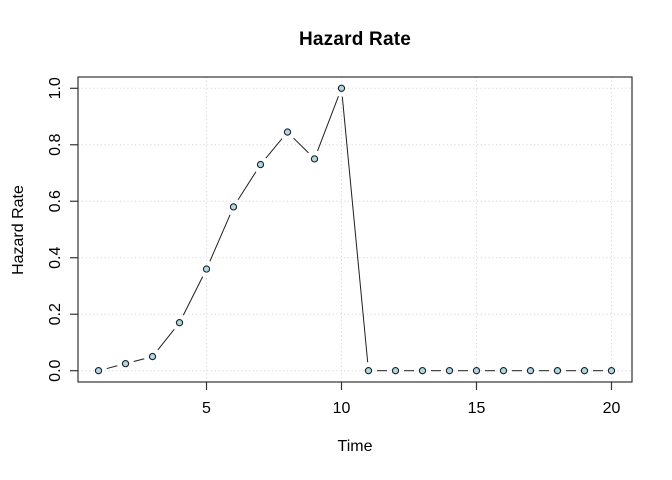 The image size is (672, 480). What do you see at coordinates (55, 370) in the screenshot?
I see `y-tick-label: 0.0` at bounding box center [55, 370].